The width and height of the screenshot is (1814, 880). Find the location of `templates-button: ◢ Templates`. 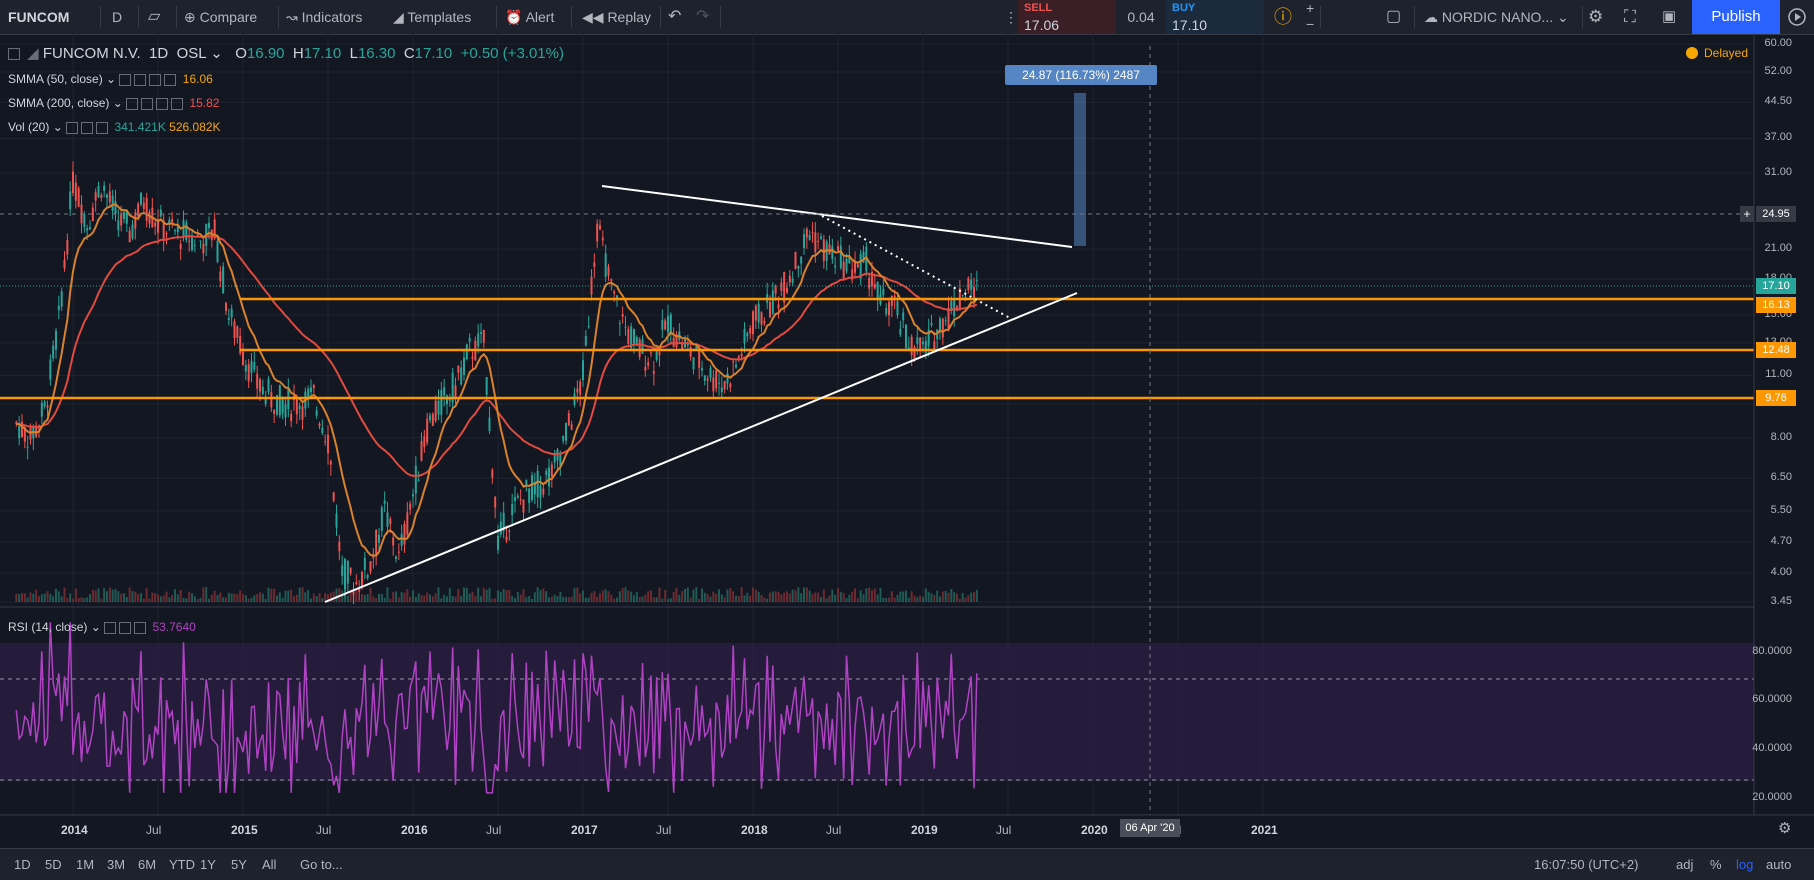

templates-button: ◢ Templates is located at coordinates (432, 17).